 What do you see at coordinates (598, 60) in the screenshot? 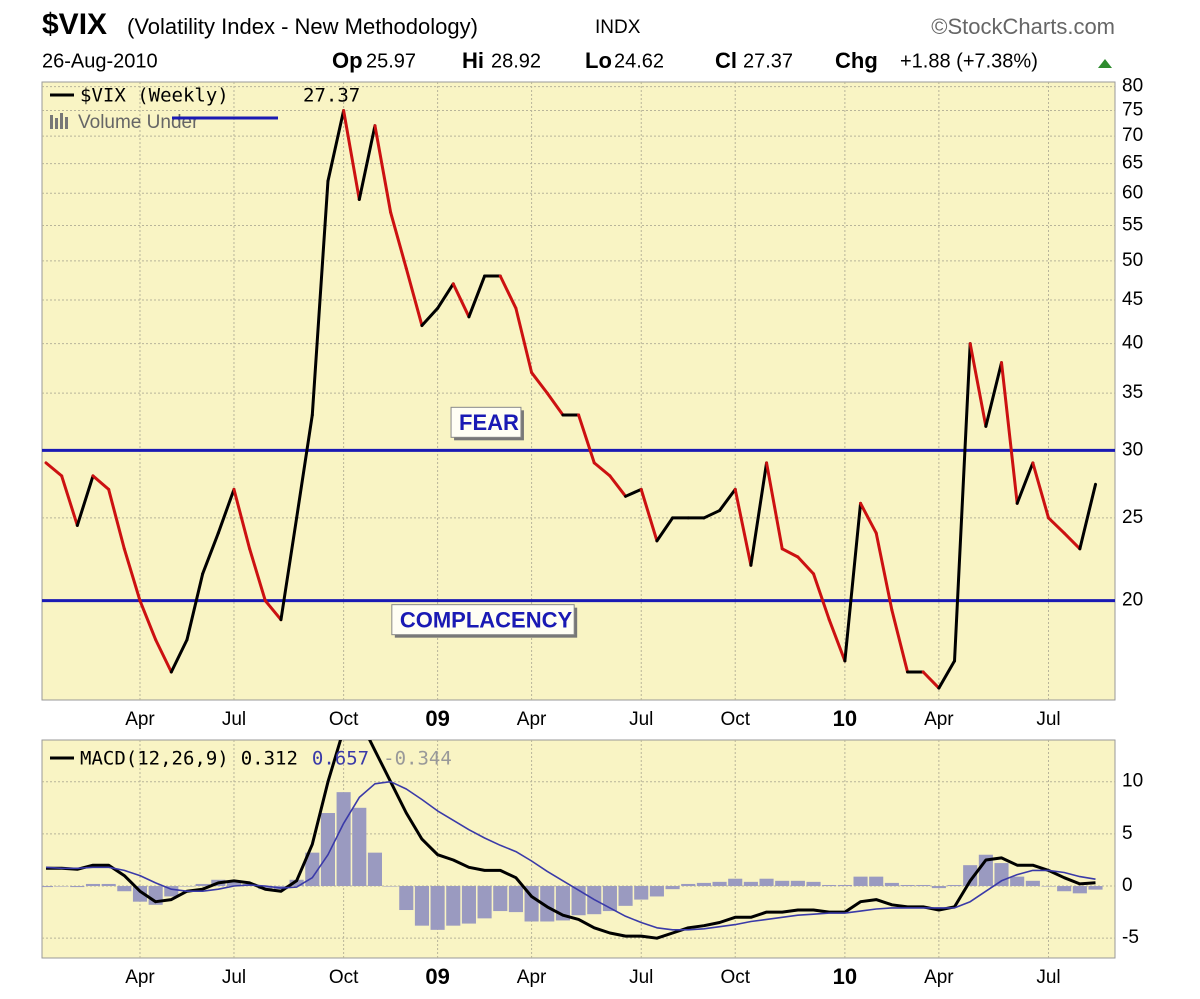
I see `low-label: Lo` at bounding box center [598, 60].